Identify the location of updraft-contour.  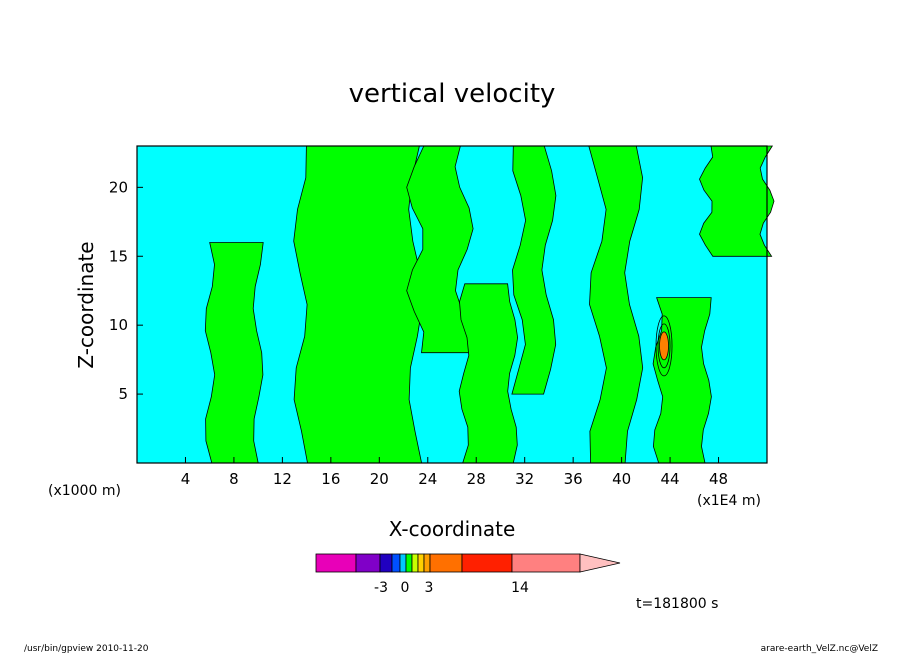
(664, 346).